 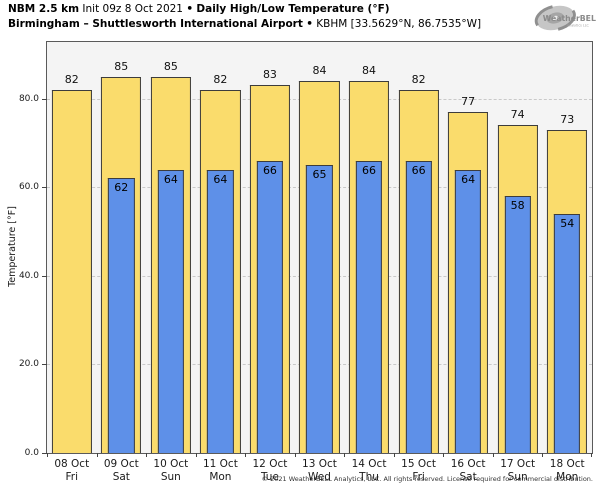 What do you see at coordinates (28, 275) in the screenshot?
I see `y-tick-label: 40.0` at bounding box center [28, 275].